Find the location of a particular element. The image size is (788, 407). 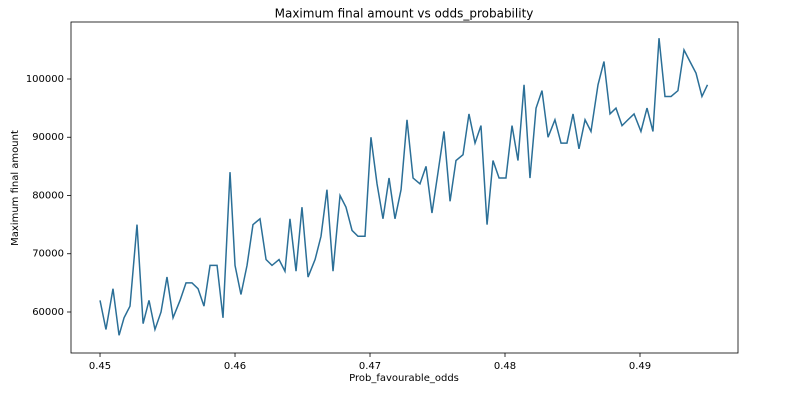

y-axis-label: Maximum final amount is located at coordinates (15, 188).